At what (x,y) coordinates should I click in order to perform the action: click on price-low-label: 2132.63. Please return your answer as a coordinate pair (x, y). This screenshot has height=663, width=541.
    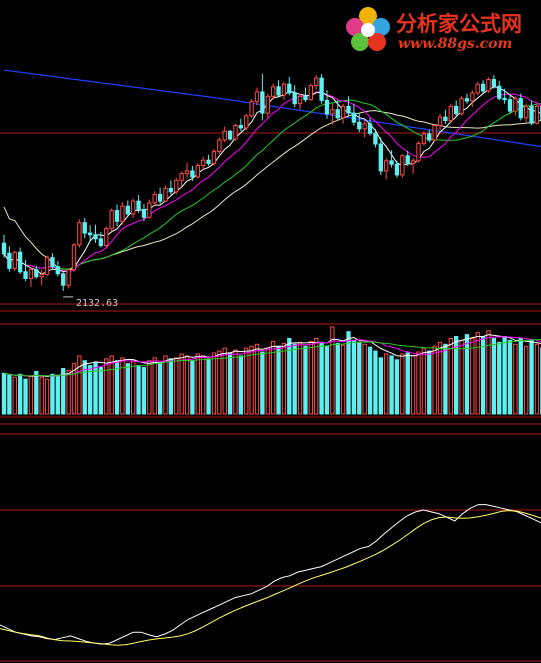
    Looking at the image, I should click on (97, 303).